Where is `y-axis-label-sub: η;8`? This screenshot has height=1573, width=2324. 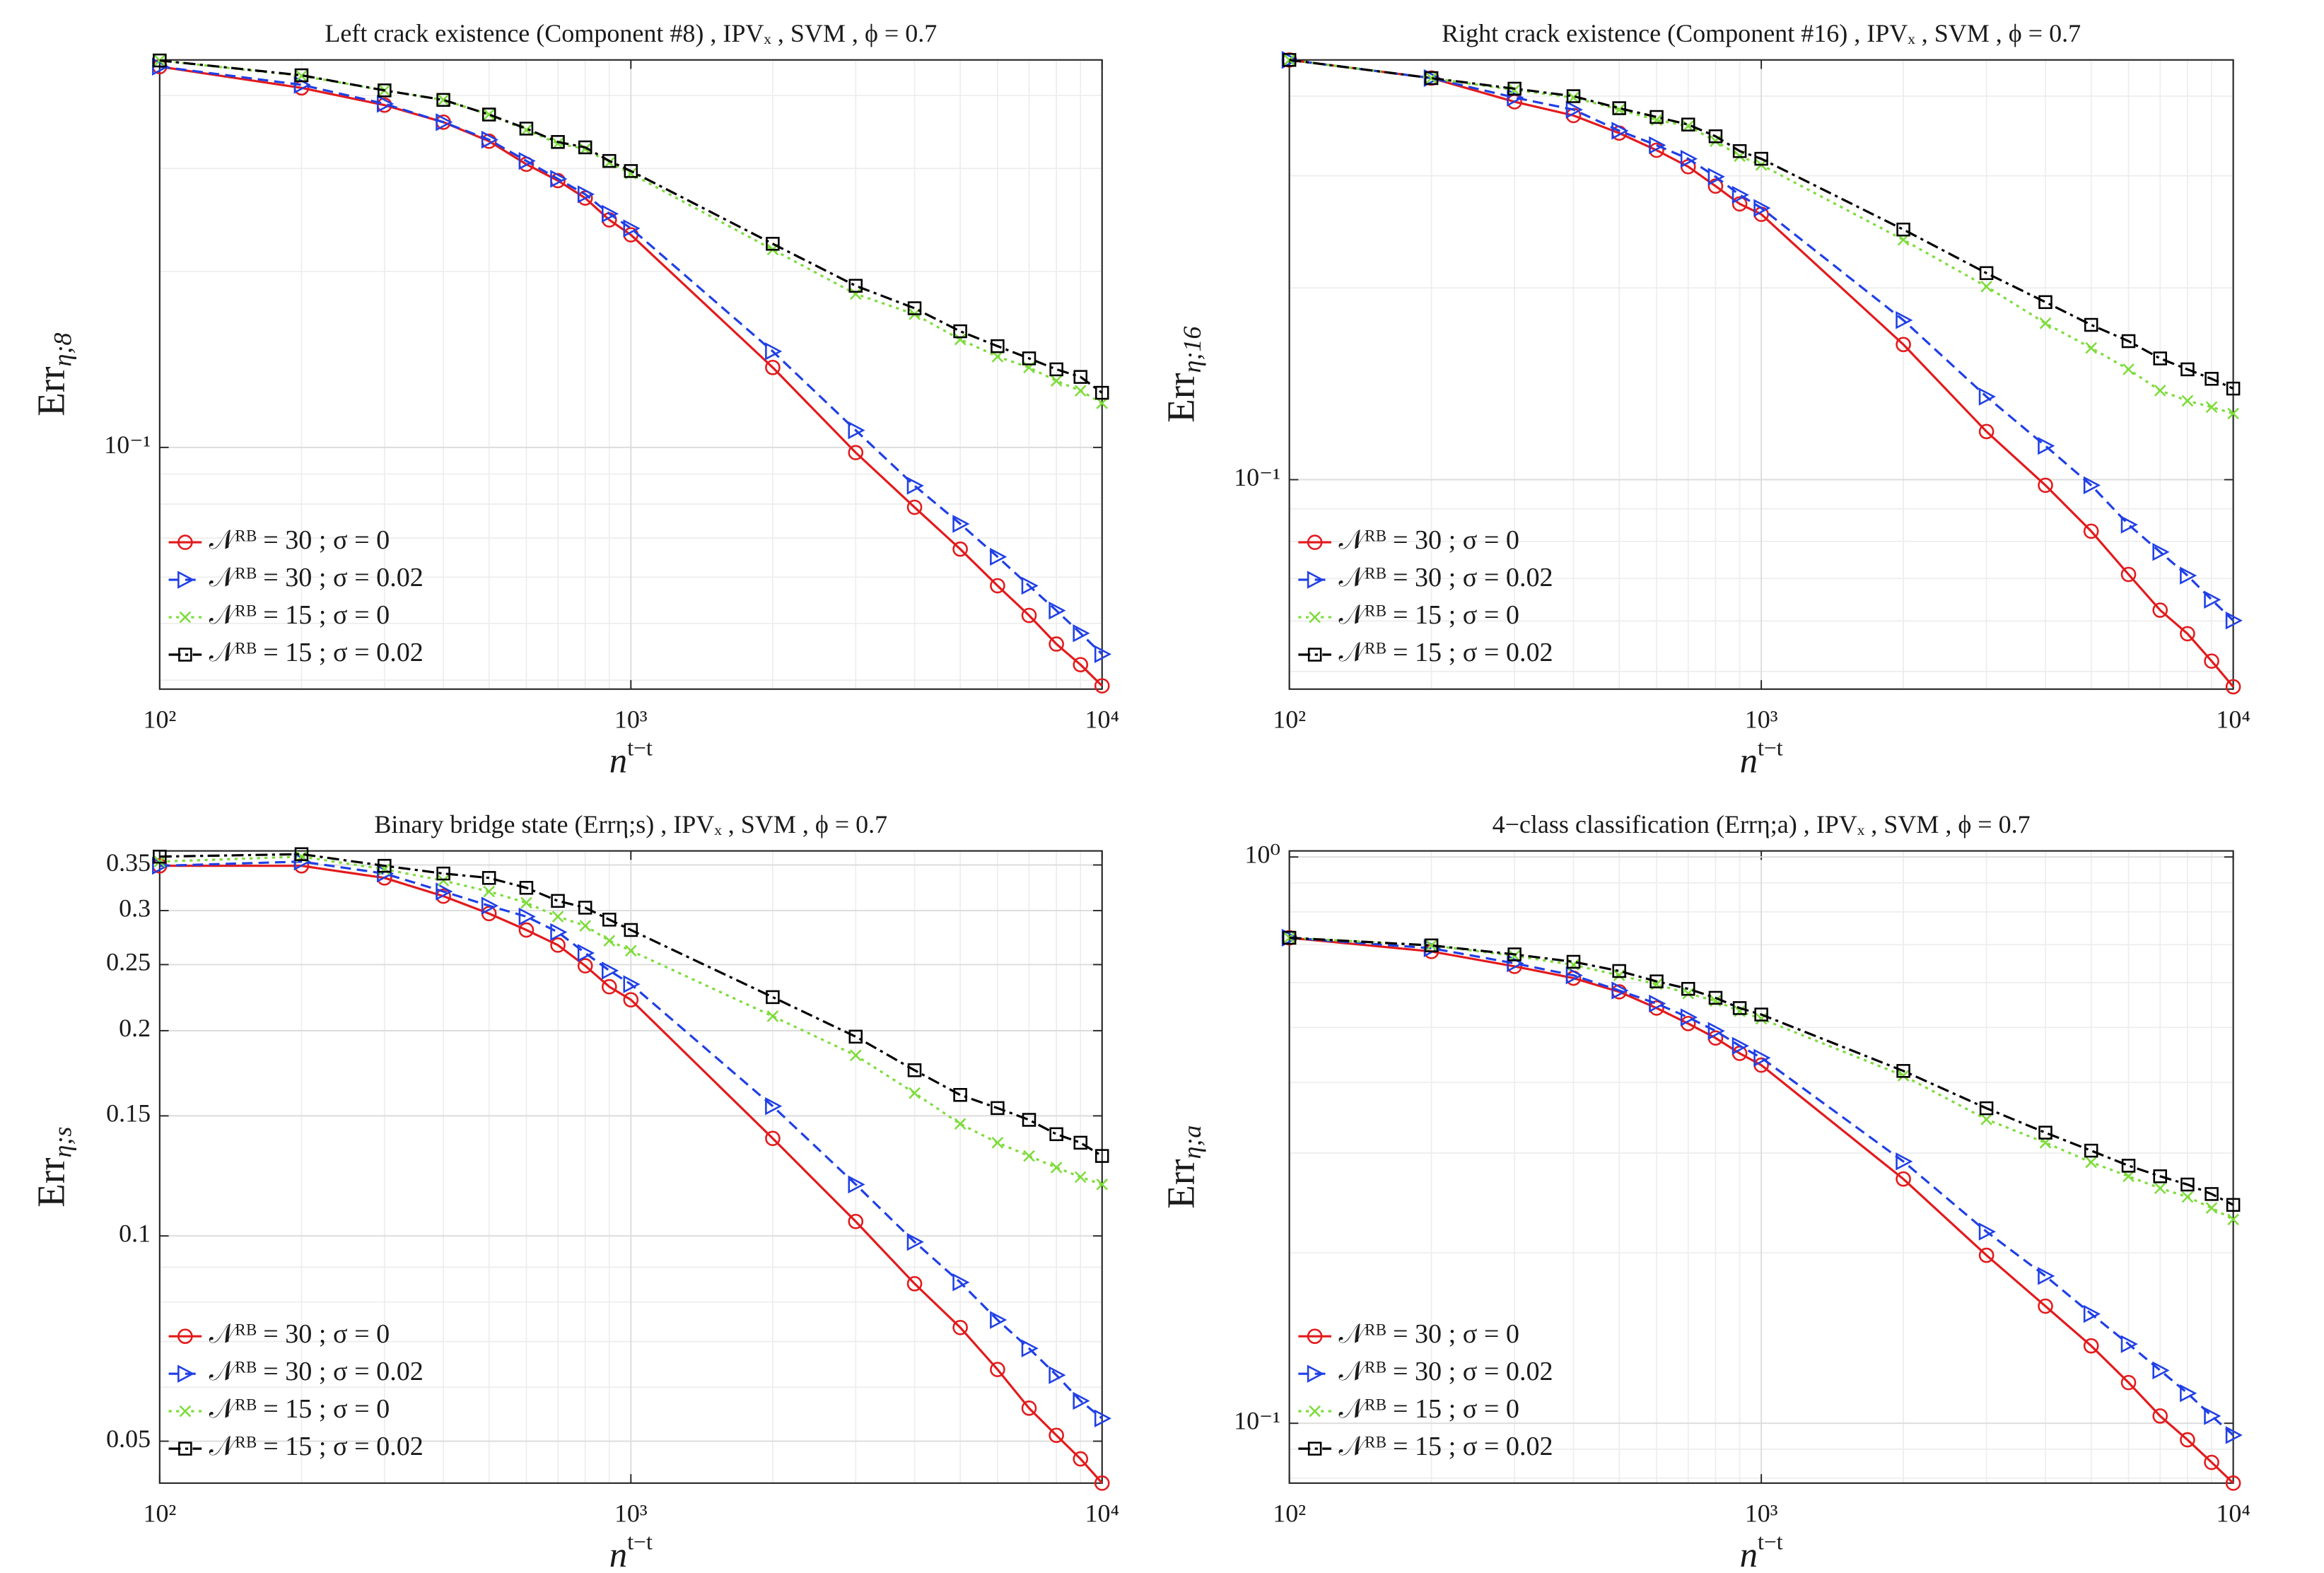
y-axis-label-sub: η;8 is located at coordinates (63, 350).